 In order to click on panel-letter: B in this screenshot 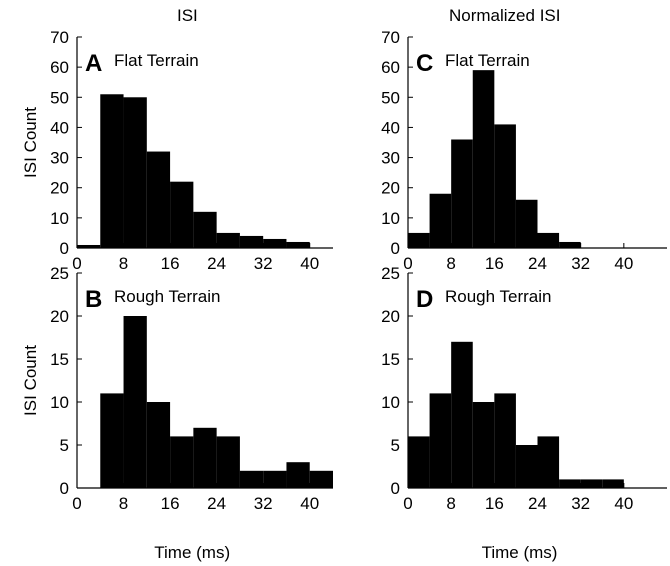, I will do `click(93, 299)`.